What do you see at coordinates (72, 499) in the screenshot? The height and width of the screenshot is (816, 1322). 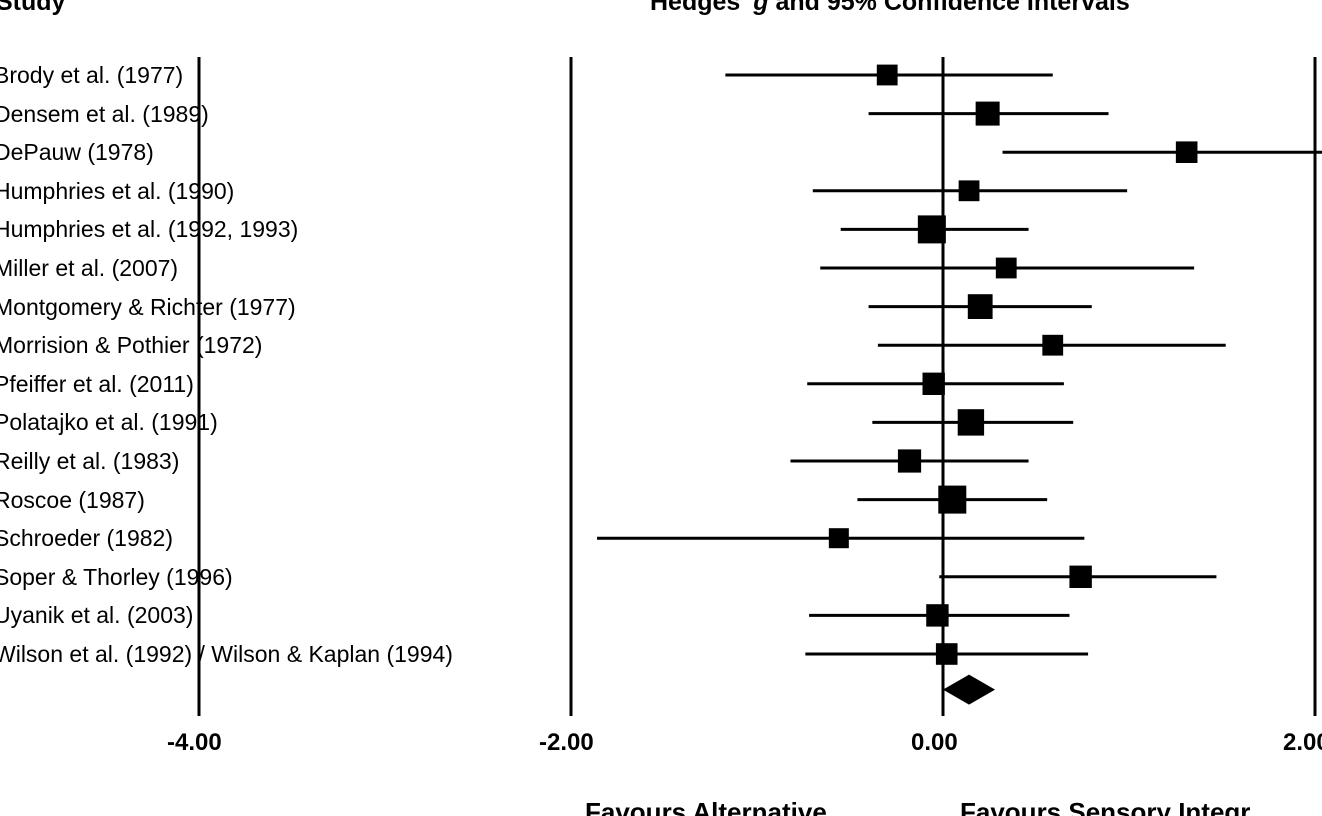 I see `study-label: Roscoe (1987)` at bounding box center [72, 499].